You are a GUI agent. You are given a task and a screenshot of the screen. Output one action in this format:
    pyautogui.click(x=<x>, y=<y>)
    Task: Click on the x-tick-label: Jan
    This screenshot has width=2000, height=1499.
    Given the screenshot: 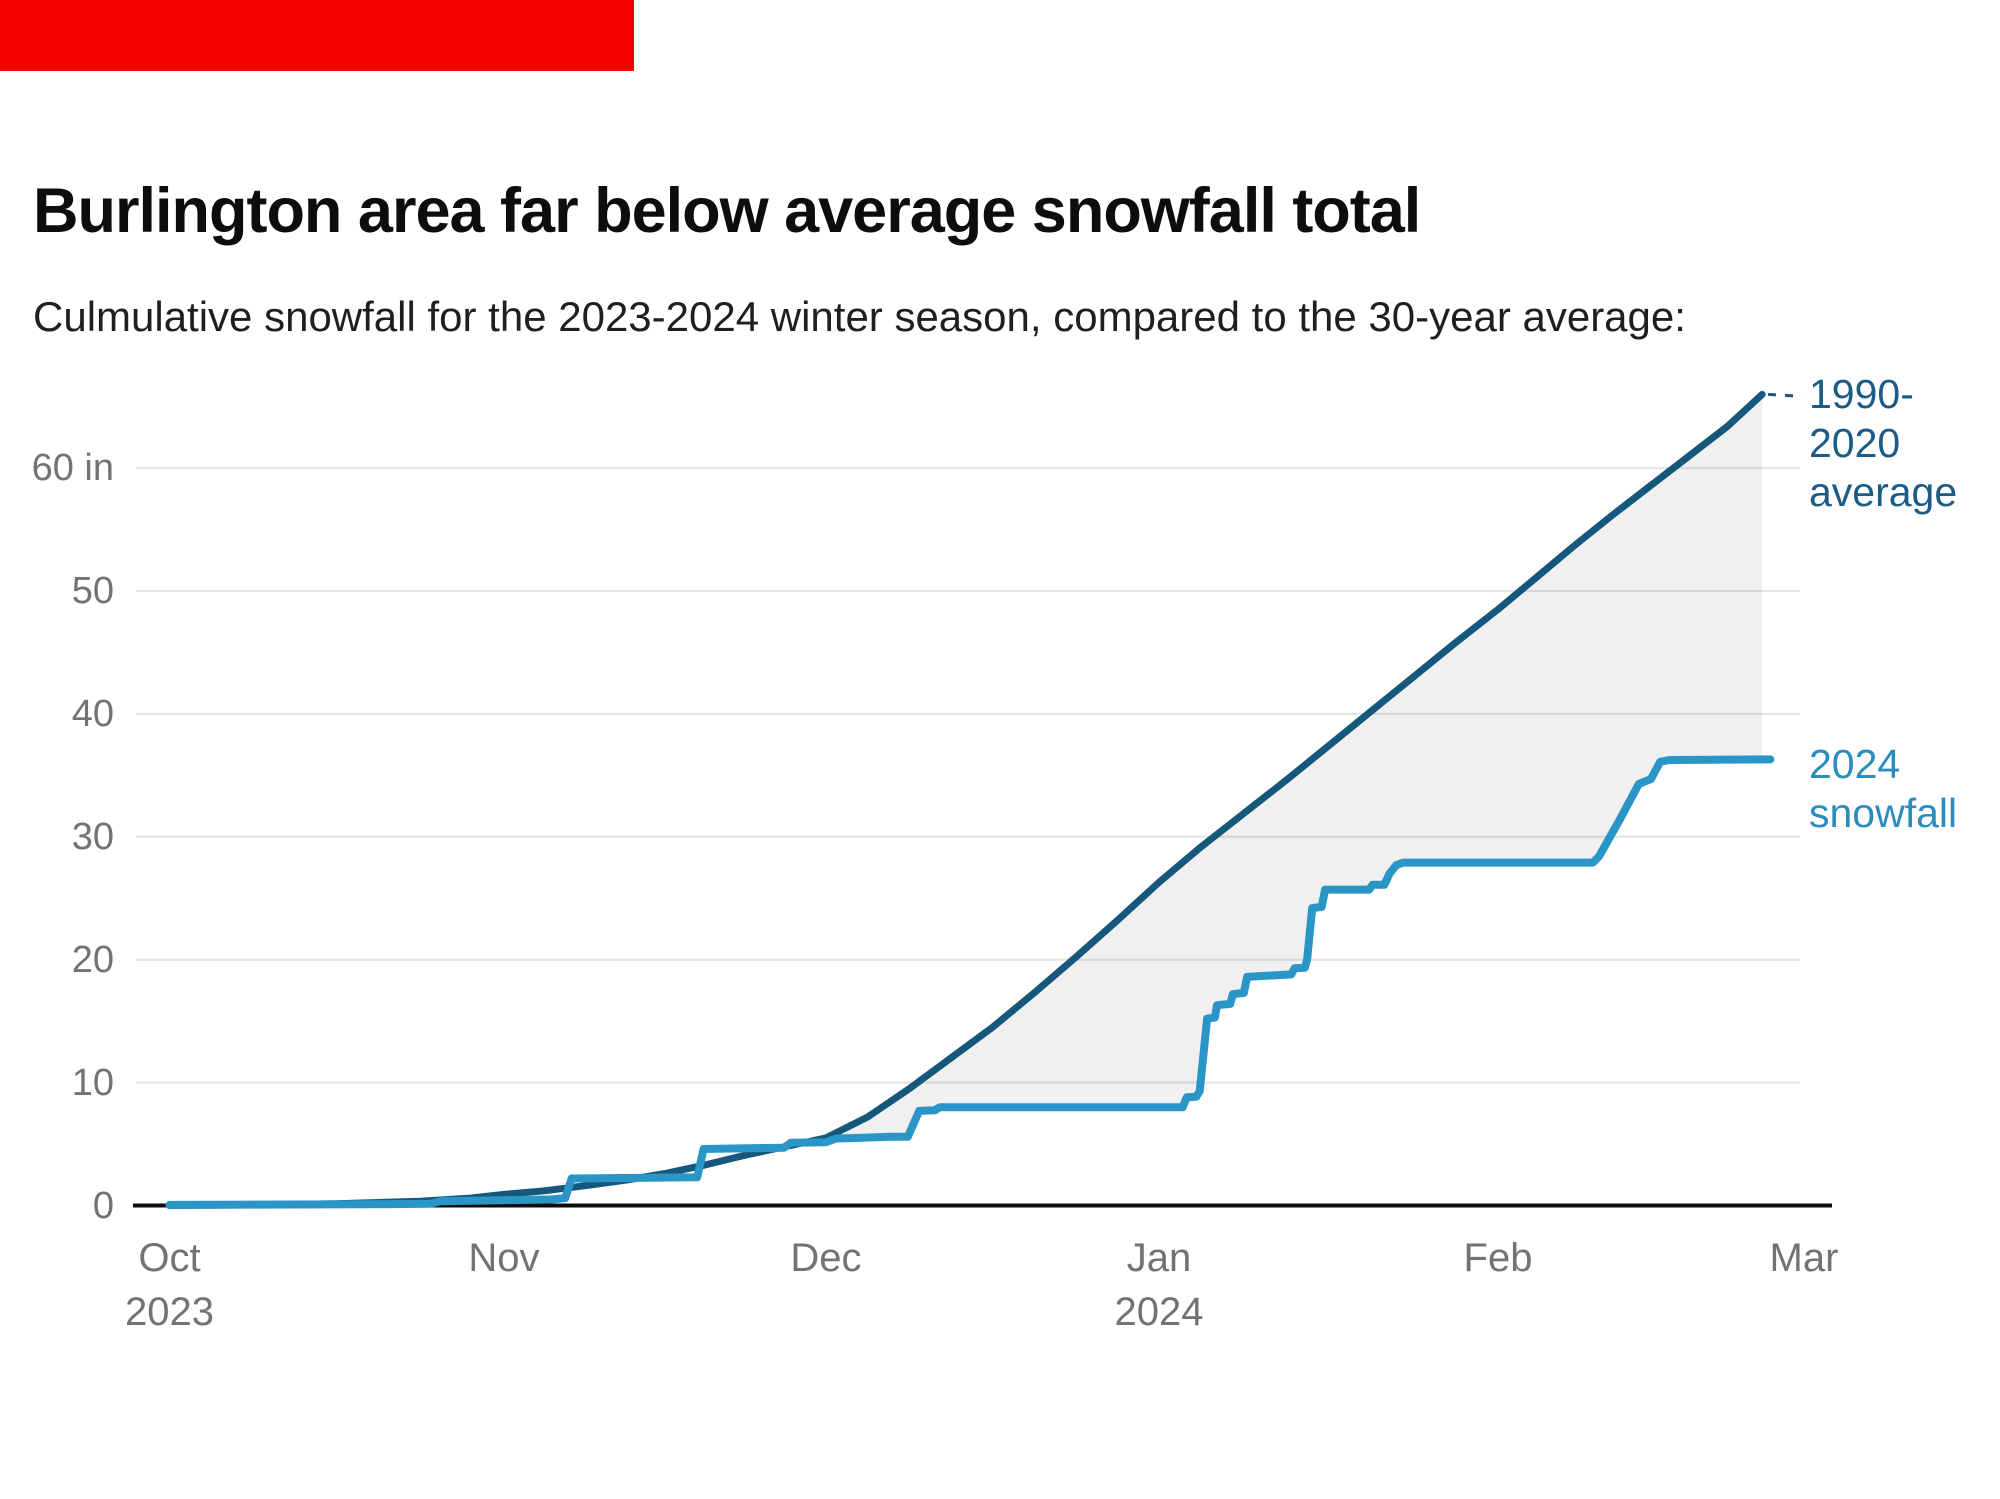 What is the action you would take?
    pyautogui.click(x=1159, y=1258)
    